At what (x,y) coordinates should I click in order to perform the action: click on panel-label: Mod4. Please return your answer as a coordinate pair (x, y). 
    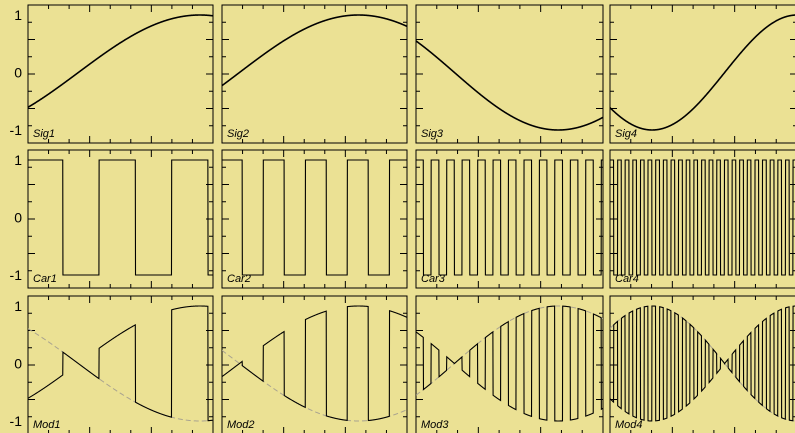
    Looking at the image, I should click on (629, 425).